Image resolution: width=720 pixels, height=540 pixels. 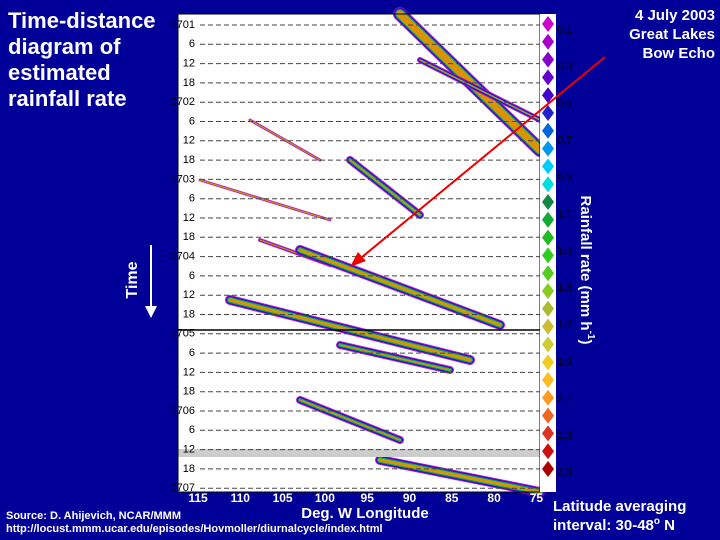 I want to click on missing-band, so click(x=359, y=453).